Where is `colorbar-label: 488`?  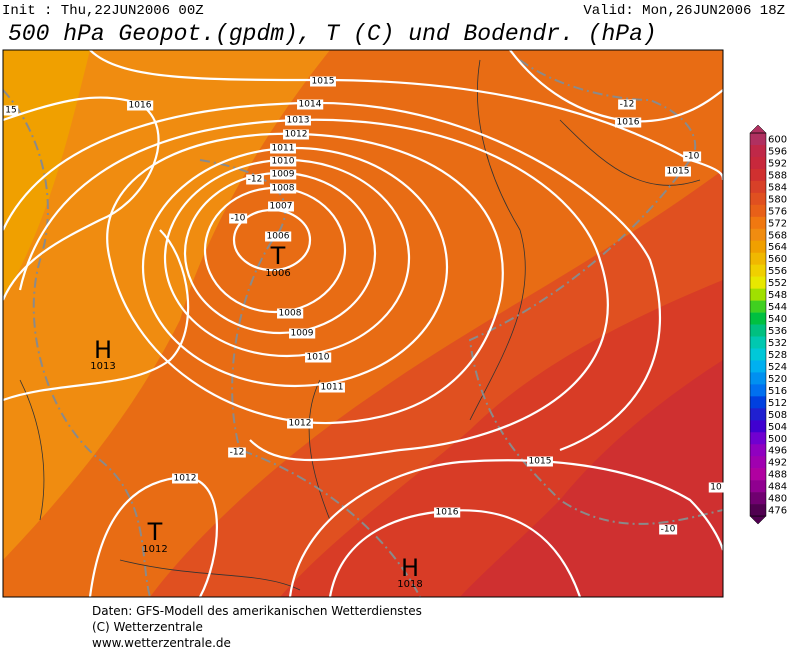 colorbar-label: 488 is located at coordinates (777, 475).